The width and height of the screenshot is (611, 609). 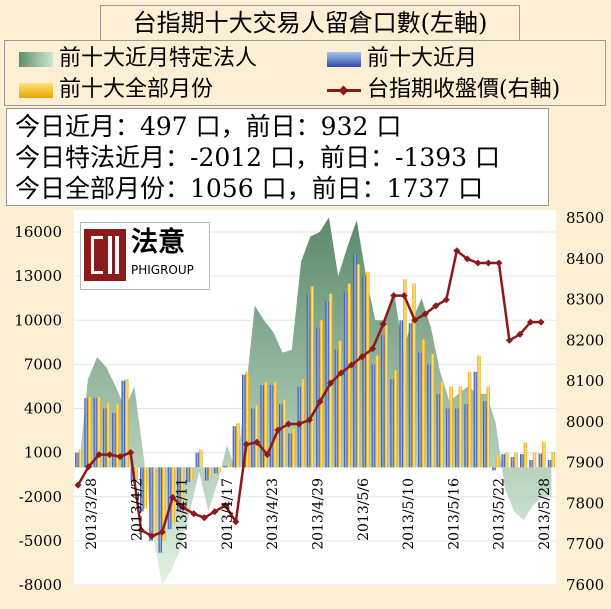 I want to click on x-date-label: 2013/4/23, so click(x=273, y=514).